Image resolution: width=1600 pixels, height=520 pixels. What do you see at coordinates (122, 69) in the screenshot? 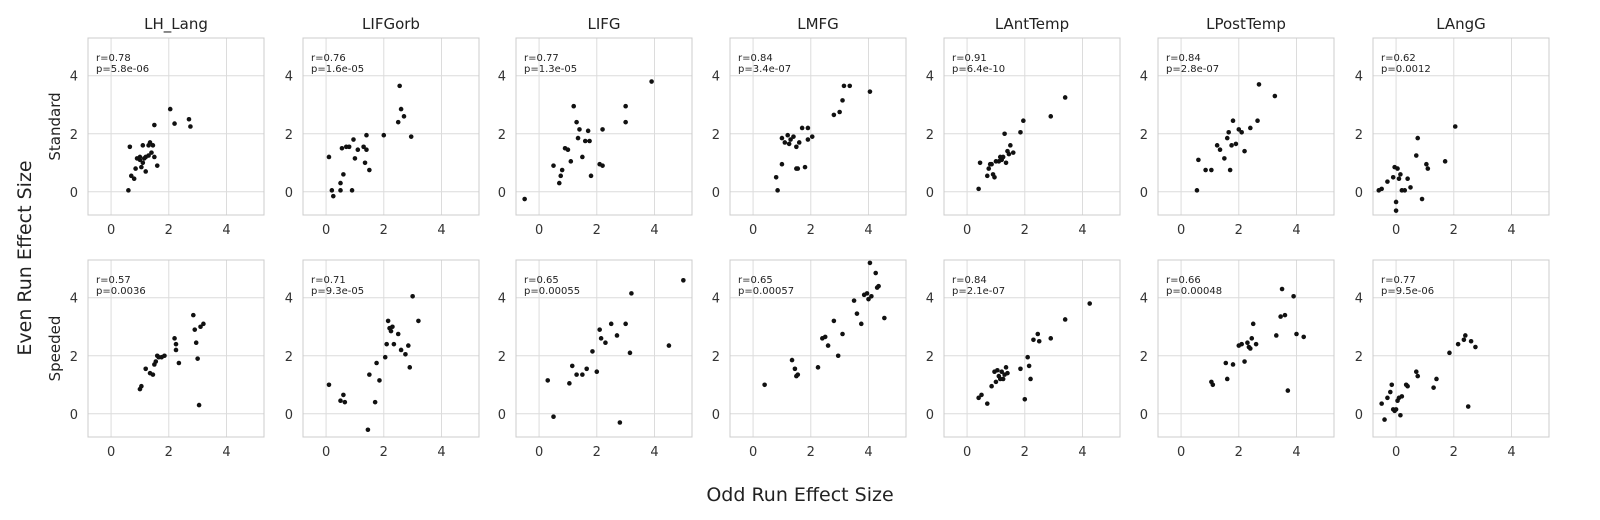
I see `p-value-label: p=5.8e-06` at bounding box center [122, 69].